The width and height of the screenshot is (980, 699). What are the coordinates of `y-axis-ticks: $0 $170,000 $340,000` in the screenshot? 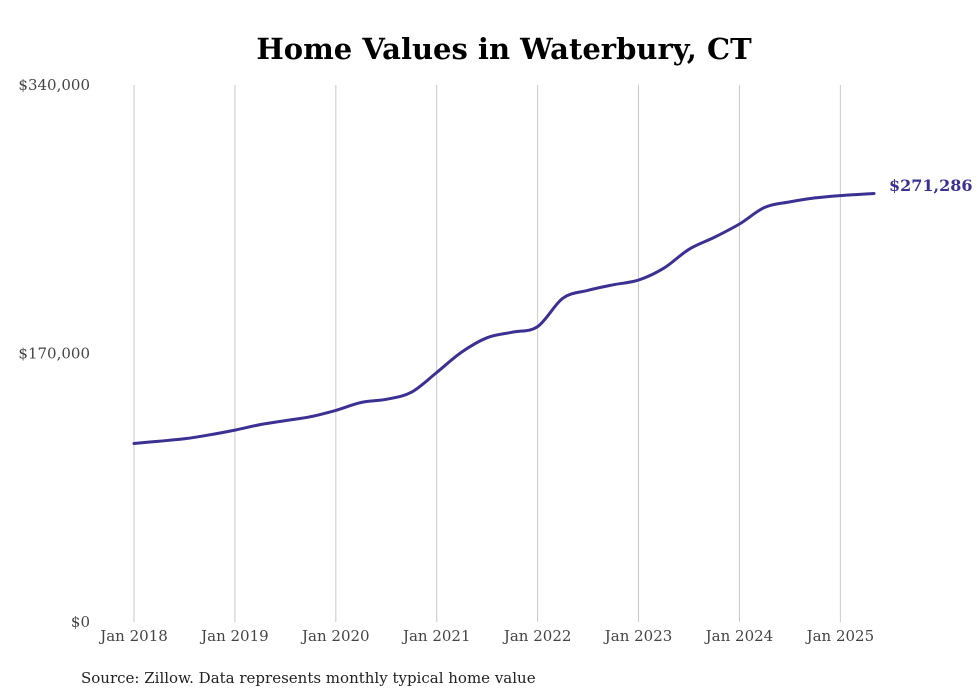 It's located at (54, 353).